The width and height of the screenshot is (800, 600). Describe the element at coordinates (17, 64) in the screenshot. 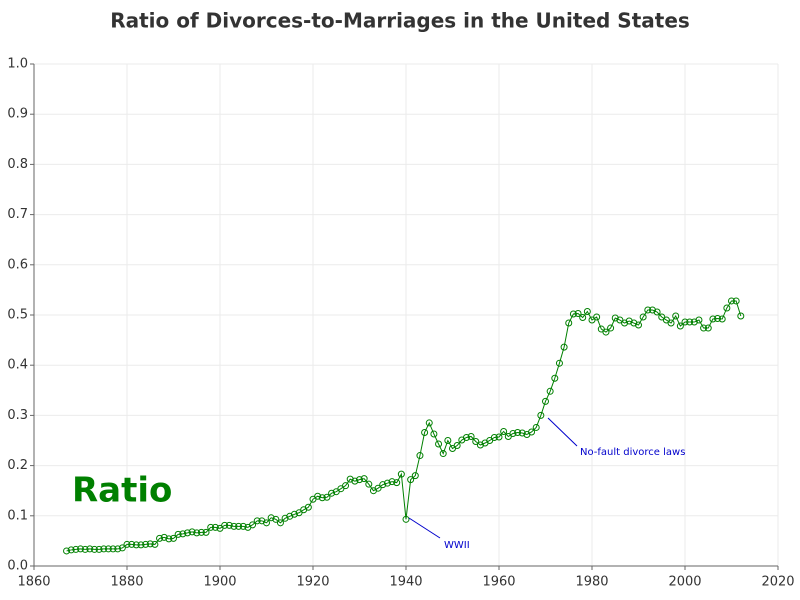

I see `y-tick-label: 1.0` at that location.